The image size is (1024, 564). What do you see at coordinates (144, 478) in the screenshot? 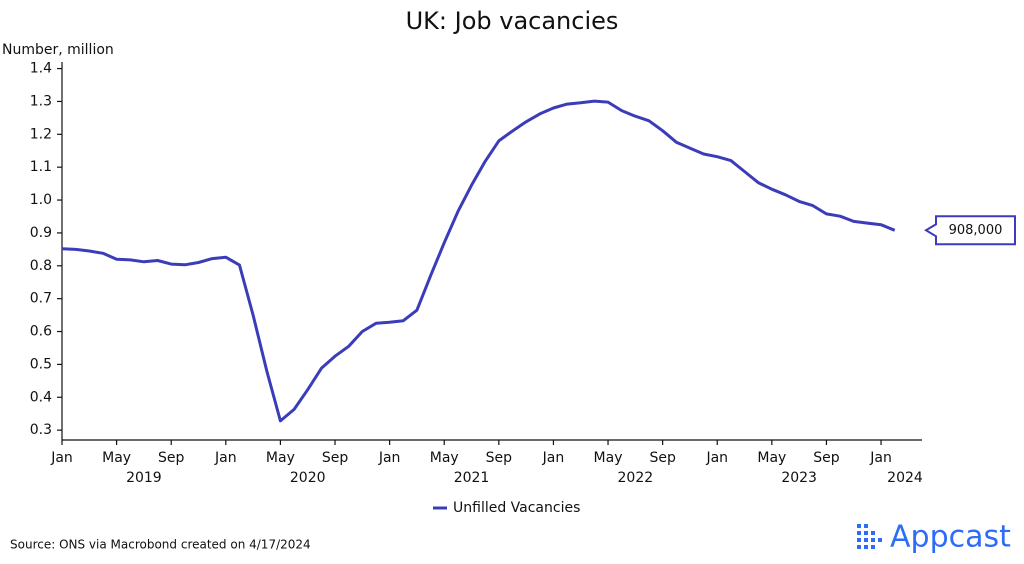
I see `x-year-label: 2019` at bounding box center [144, 478].